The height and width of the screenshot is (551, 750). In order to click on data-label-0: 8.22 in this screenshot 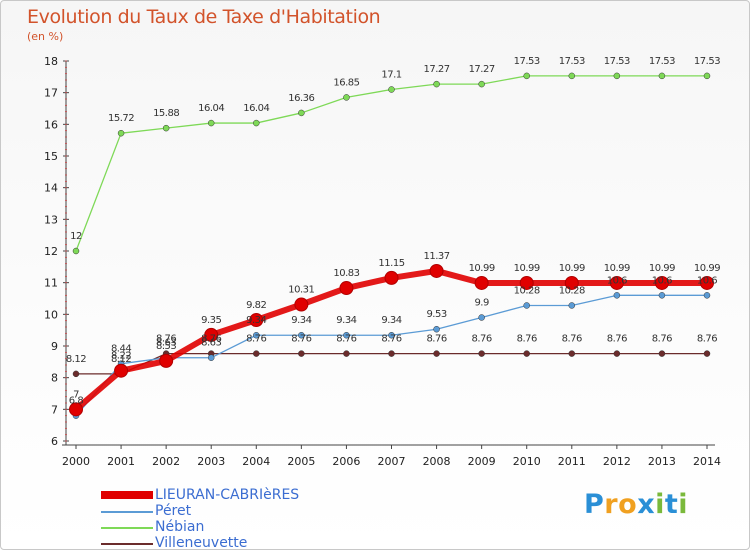, I will do `click(121, 356)`.